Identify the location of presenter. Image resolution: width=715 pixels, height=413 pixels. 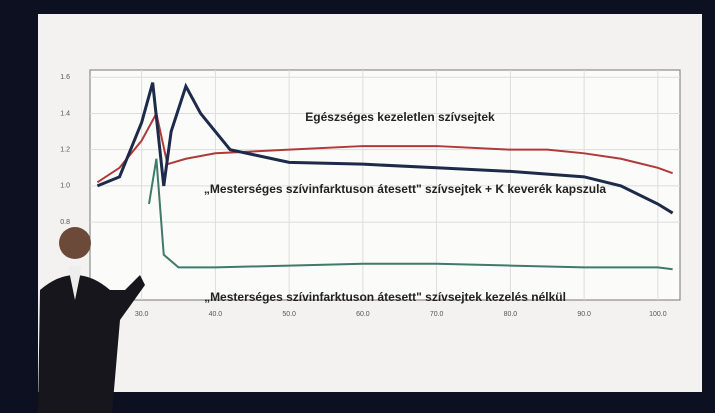
(91, 320).